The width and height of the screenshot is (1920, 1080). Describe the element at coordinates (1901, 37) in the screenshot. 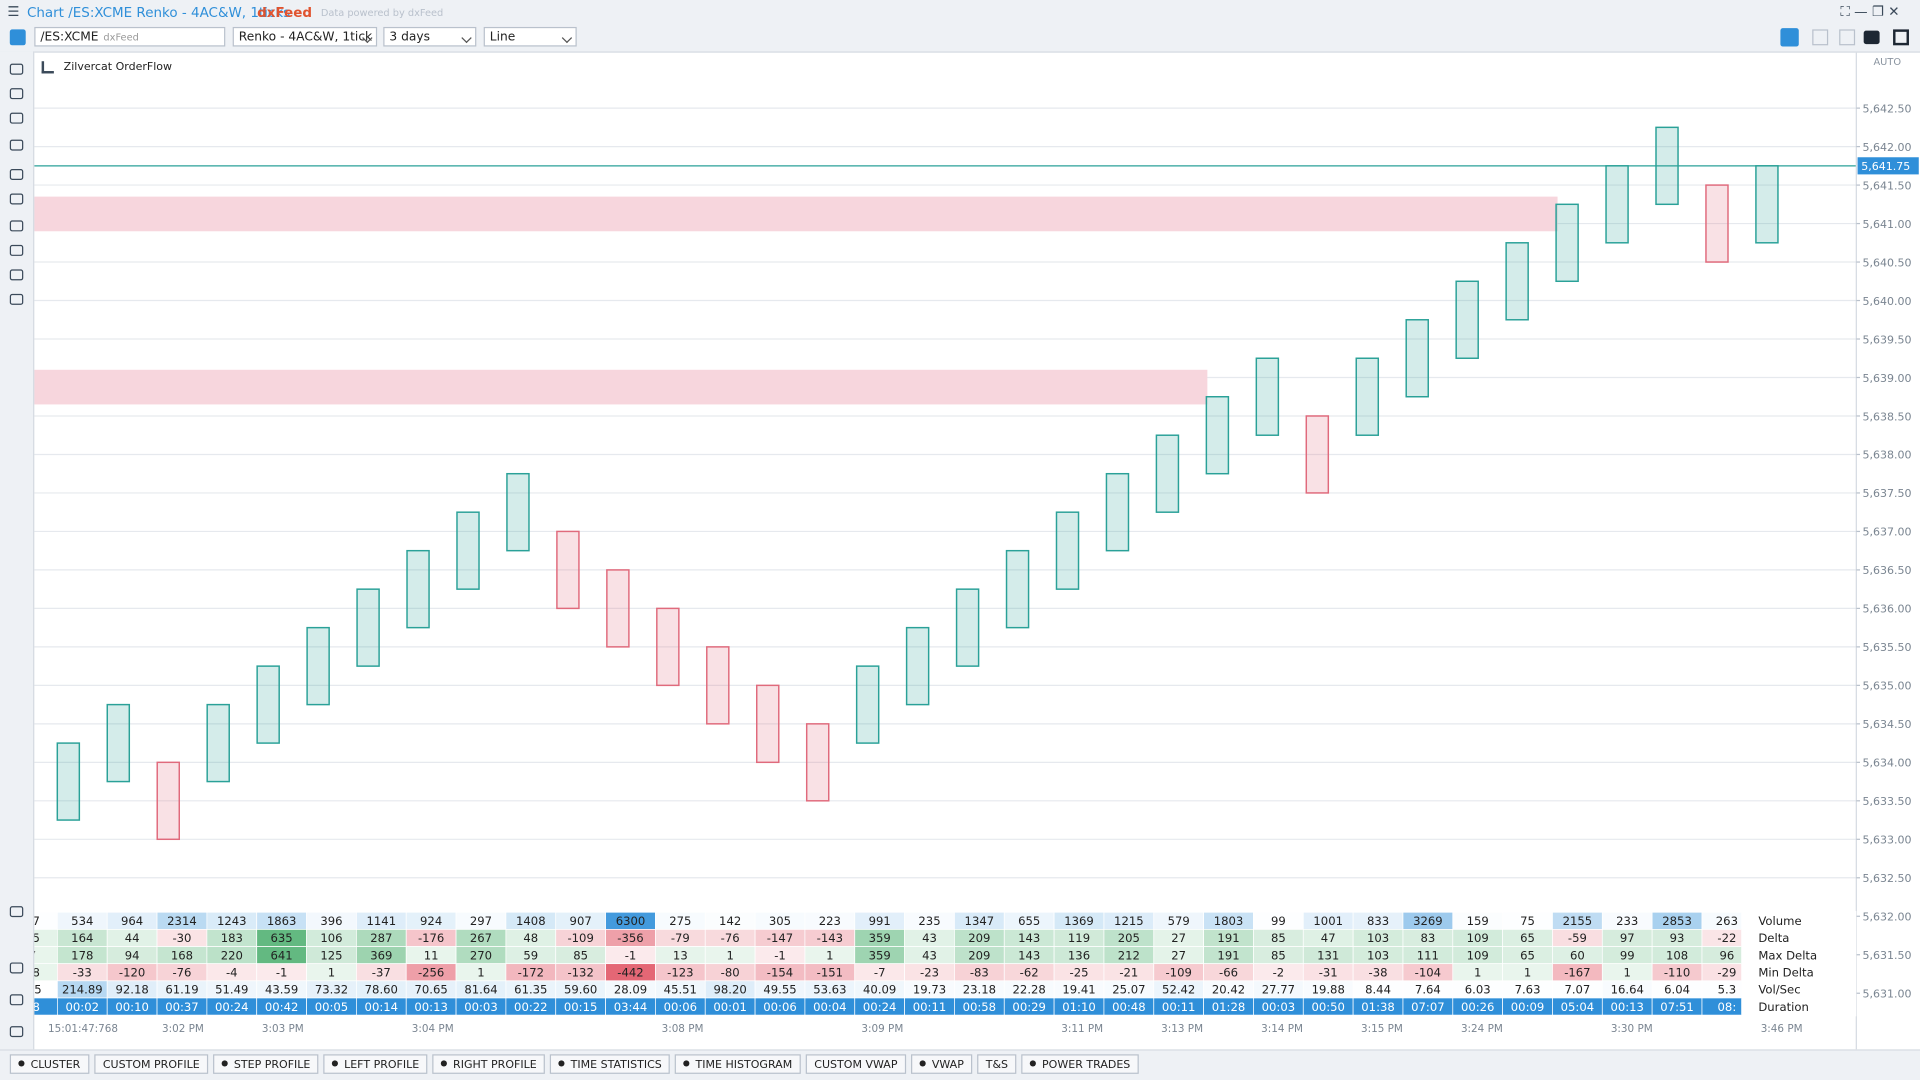

I see `sidebar-button` at that location.